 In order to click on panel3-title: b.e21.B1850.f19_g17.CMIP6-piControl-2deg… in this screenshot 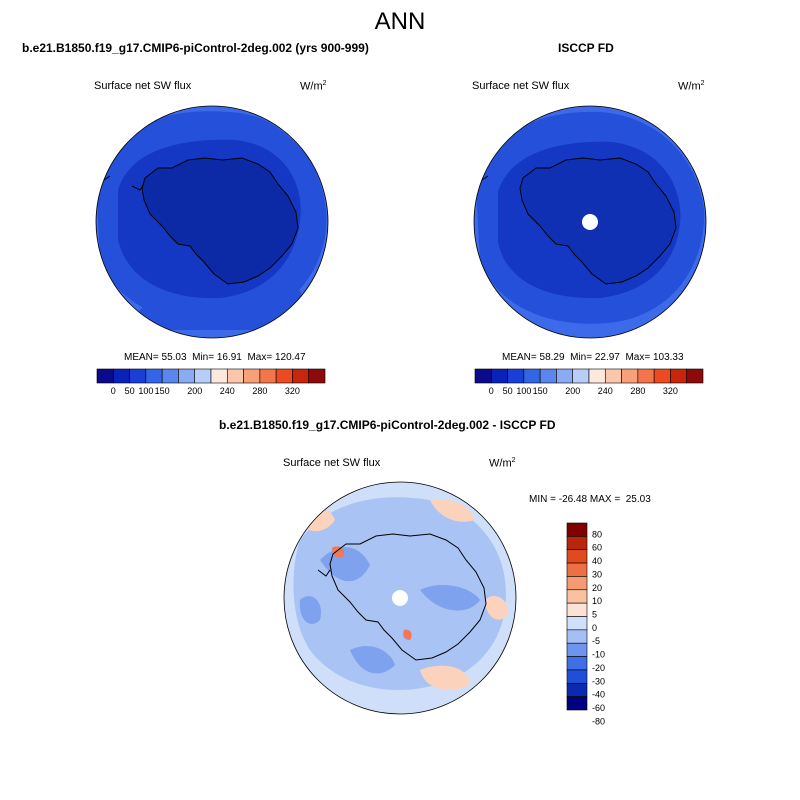, I will do `click(387, 425)`.